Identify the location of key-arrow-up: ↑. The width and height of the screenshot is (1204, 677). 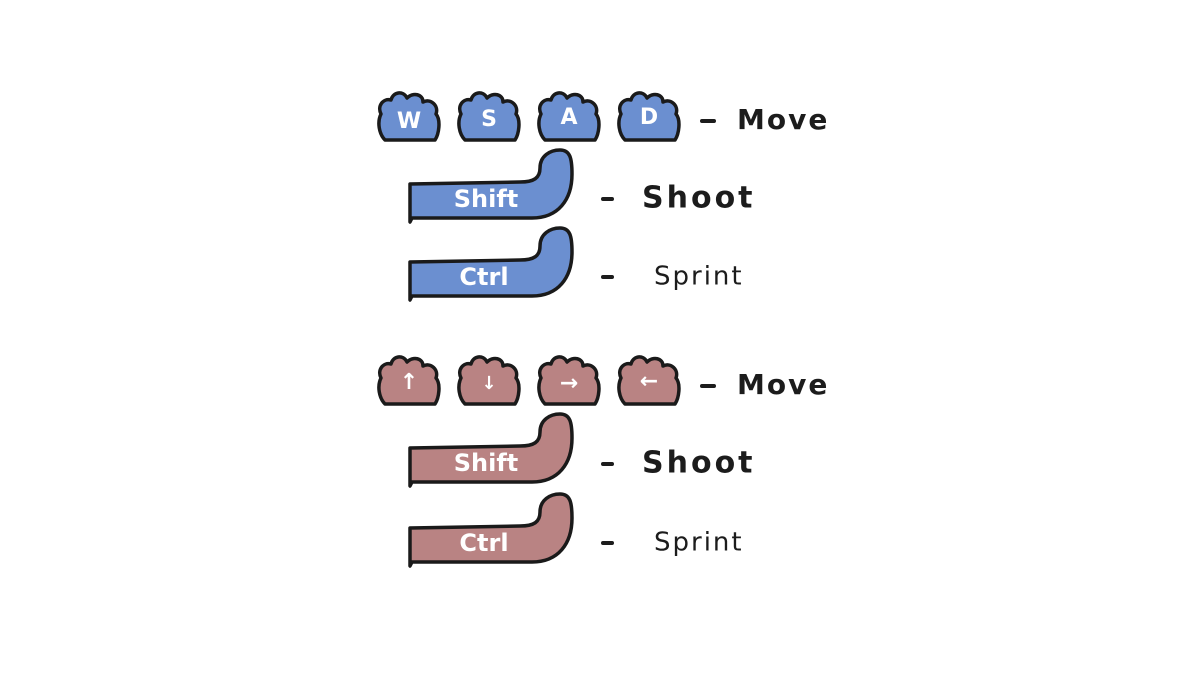
(409, 380).